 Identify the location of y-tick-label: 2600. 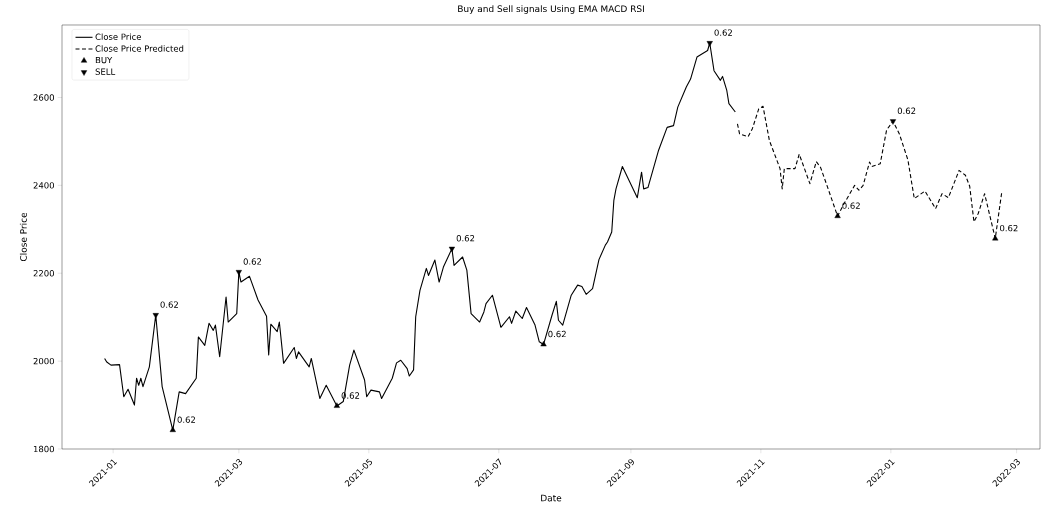
(43, 97).